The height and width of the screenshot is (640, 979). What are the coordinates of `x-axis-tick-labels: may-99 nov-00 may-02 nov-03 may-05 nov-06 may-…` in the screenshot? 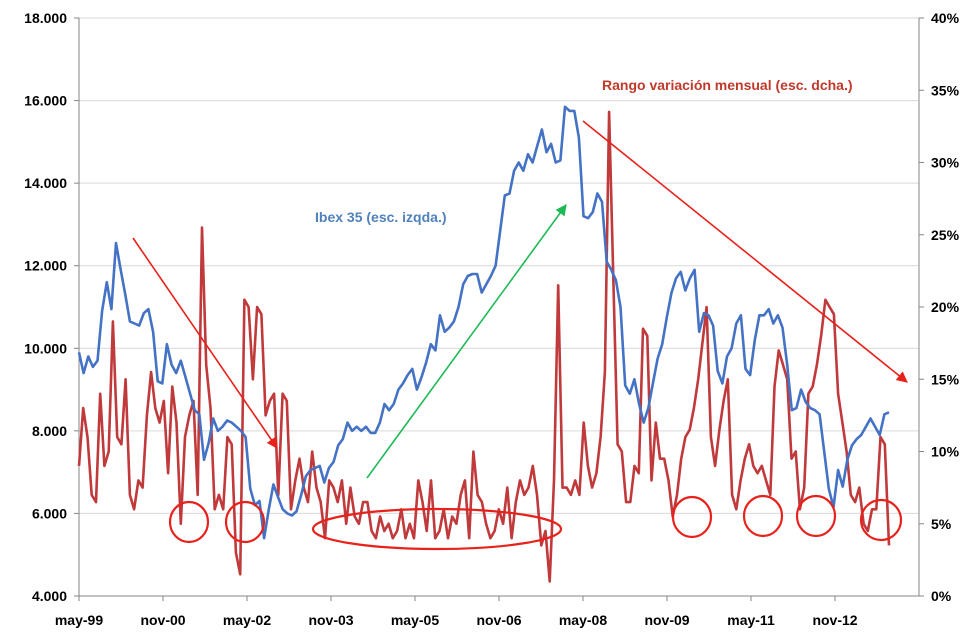 It's located at (456, 612).